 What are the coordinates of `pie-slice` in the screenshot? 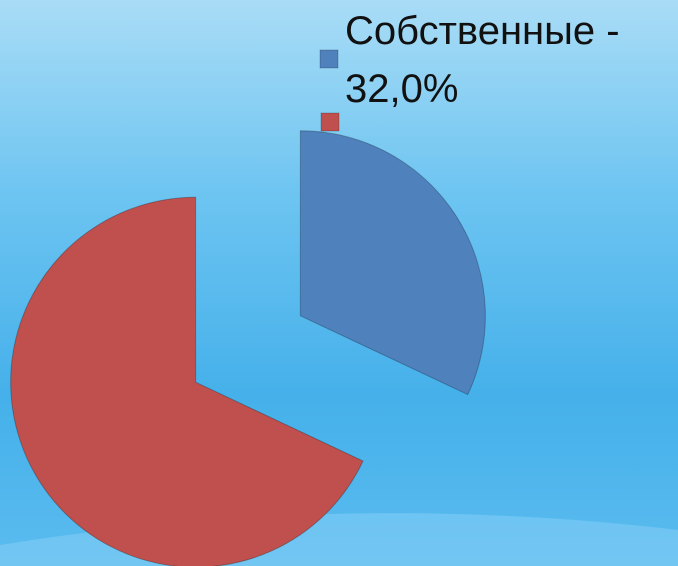 It's located at (392, 263).